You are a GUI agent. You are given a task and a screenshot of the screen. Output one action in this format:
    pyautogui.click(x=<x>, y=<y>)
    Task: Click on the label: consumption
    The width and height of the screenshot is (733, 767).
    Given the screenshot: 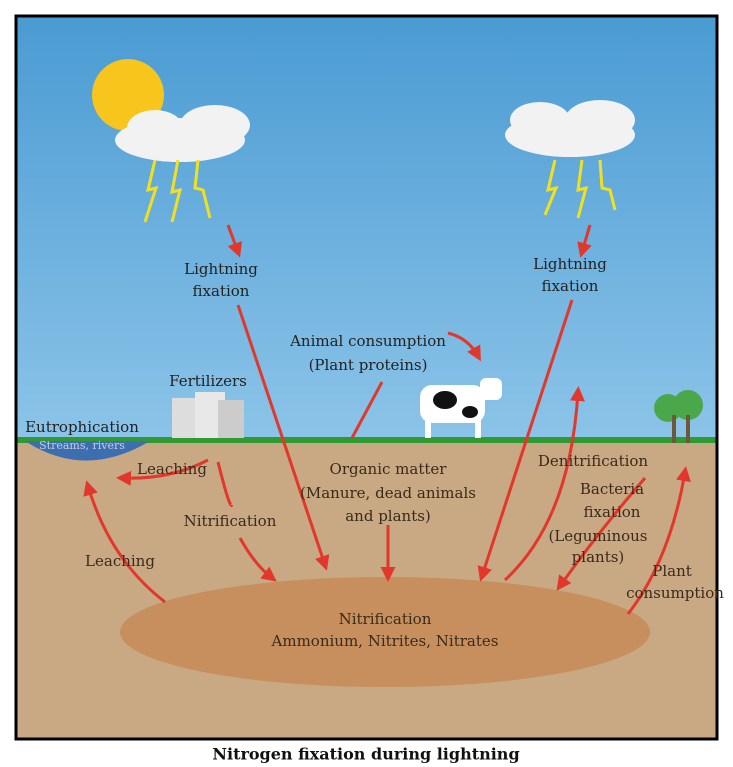 What is the action you would take?
    pyautogui.click(x=675, y=593)
    